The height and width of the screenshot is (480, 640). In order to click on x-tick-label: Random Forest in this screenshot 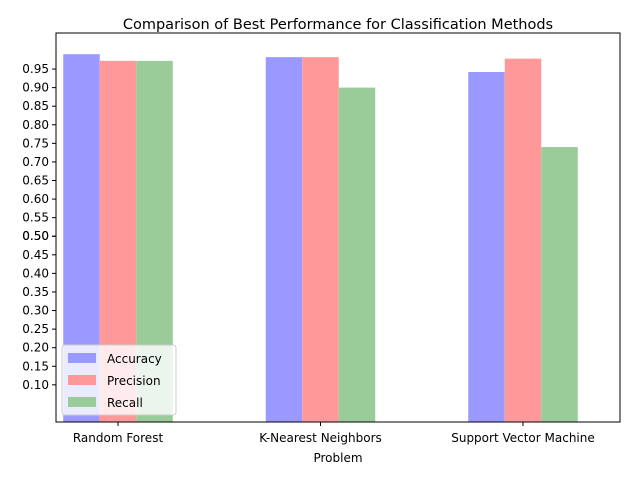, I will do `click(118, 438)`.